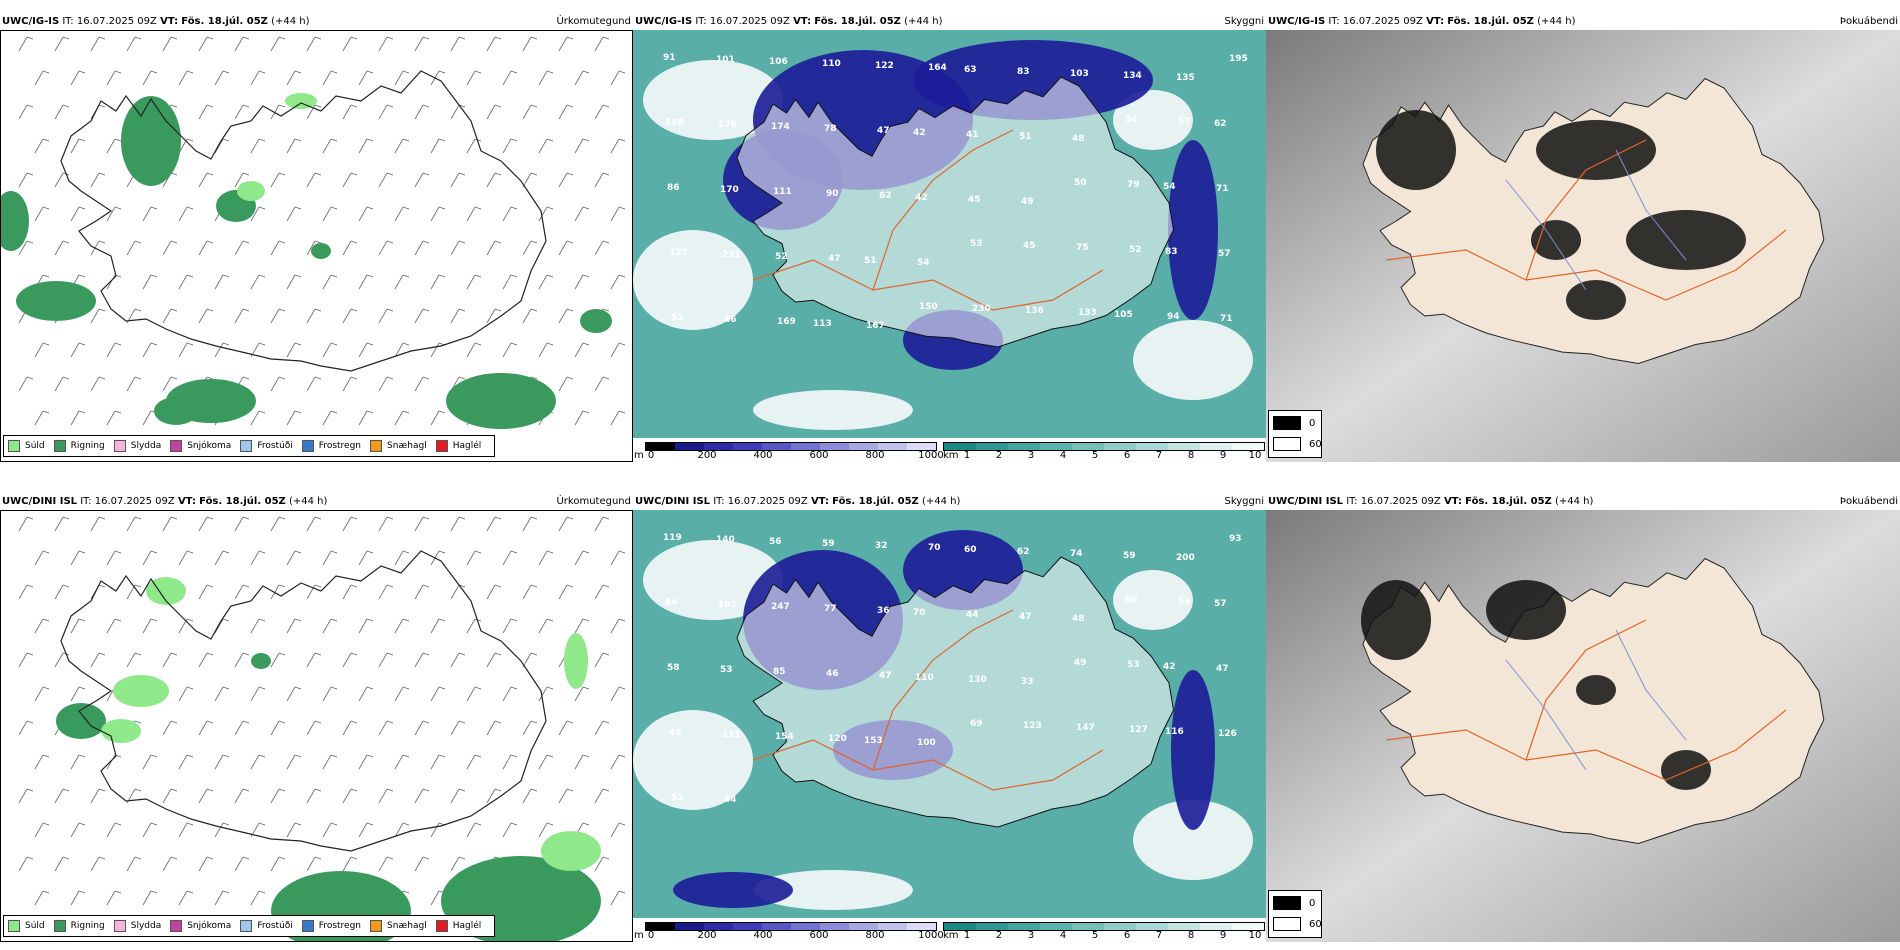 The width and height of the screenshot is (1900, 950). What do you see at coordinates (1129, 556) in the screenshot?
I see `ceiling-value-label: 59` at bounding box center [1129, 556].